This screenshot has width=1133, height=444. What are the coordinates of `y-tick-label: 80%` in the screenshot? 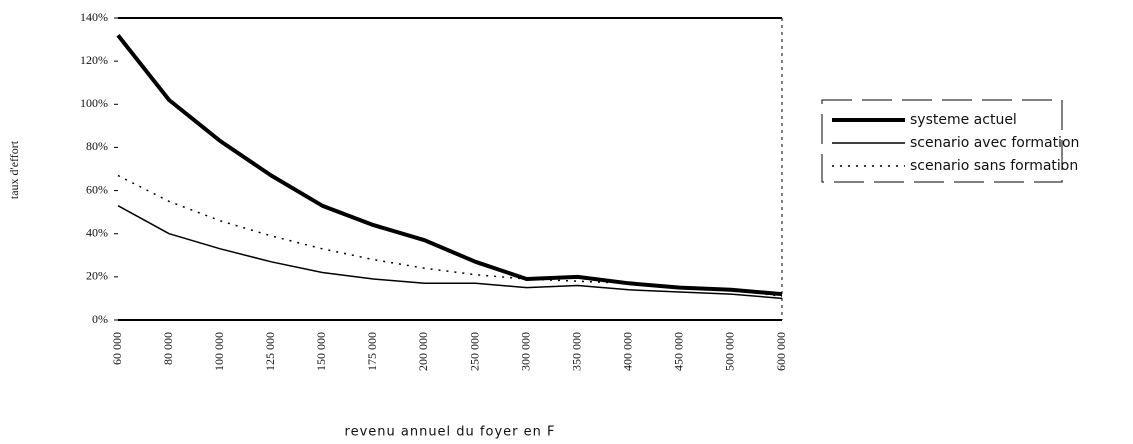 It's located at (97, 146).